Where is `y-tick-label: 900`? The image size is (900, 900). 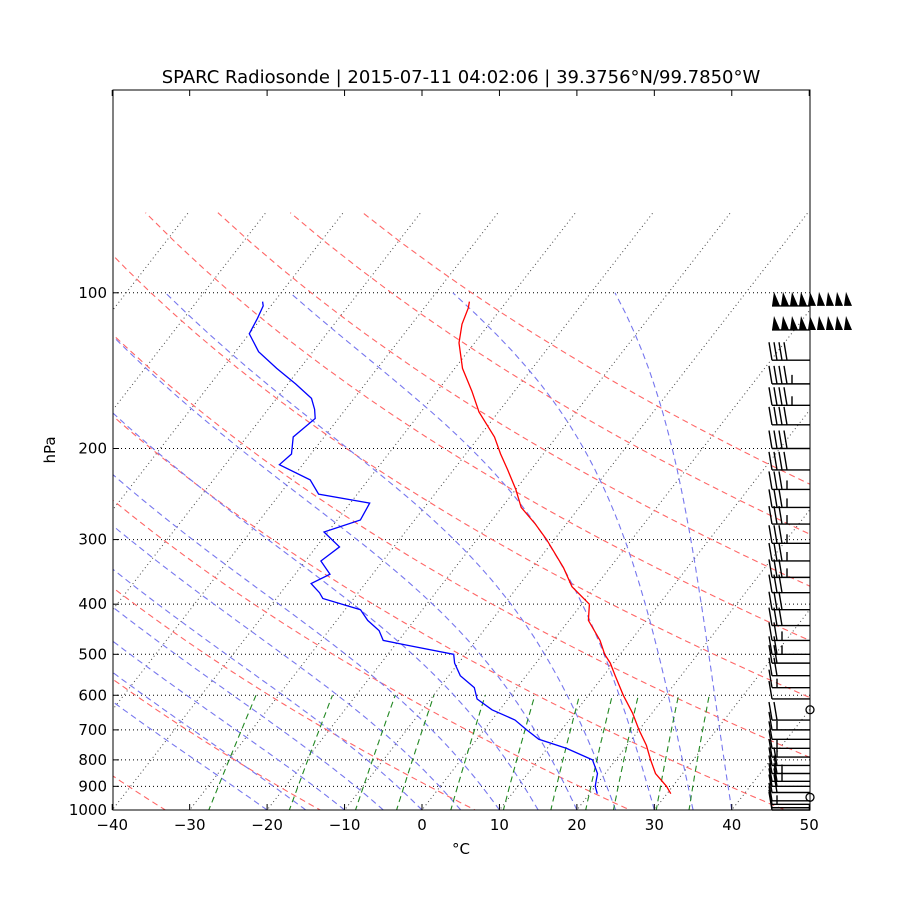 y-tick-label: 900 is located at coordinates (92, 786).